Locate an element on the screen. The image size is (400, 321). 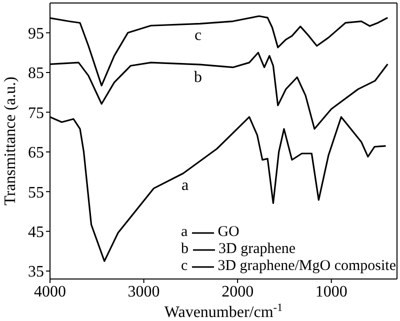
y-tick-label: 95 is located at coordinates (36, 33).